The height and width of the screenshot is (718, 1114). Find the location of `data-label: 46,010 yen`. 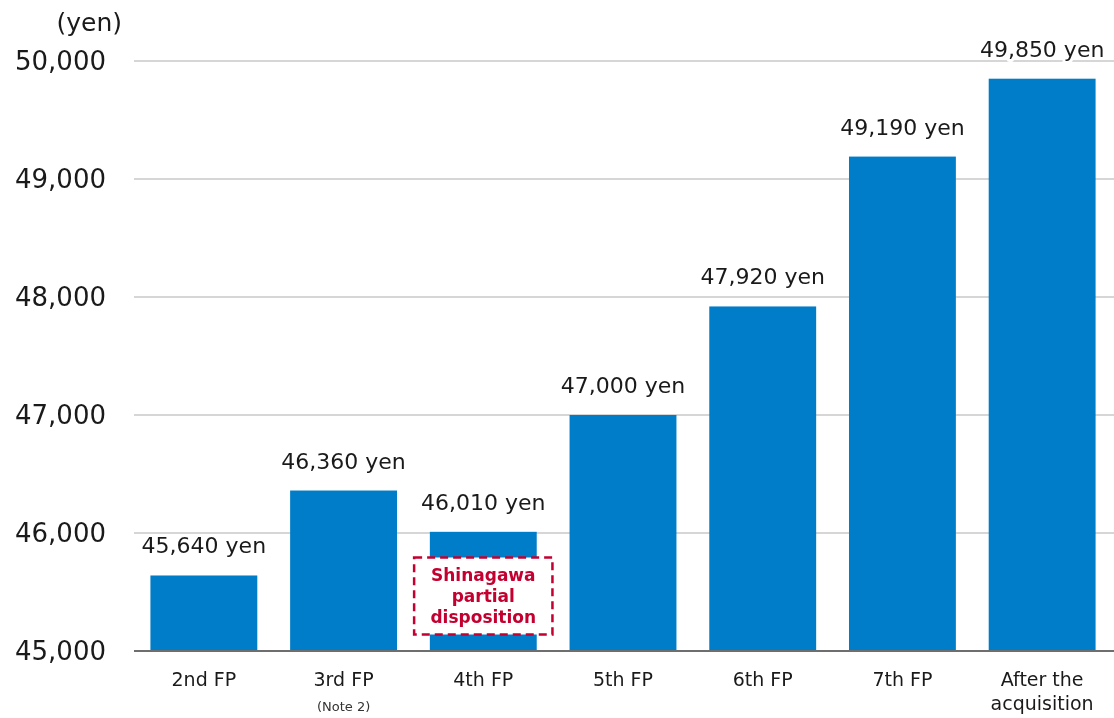

data-label: 46,010 yen is located at coordinates (483, 502).